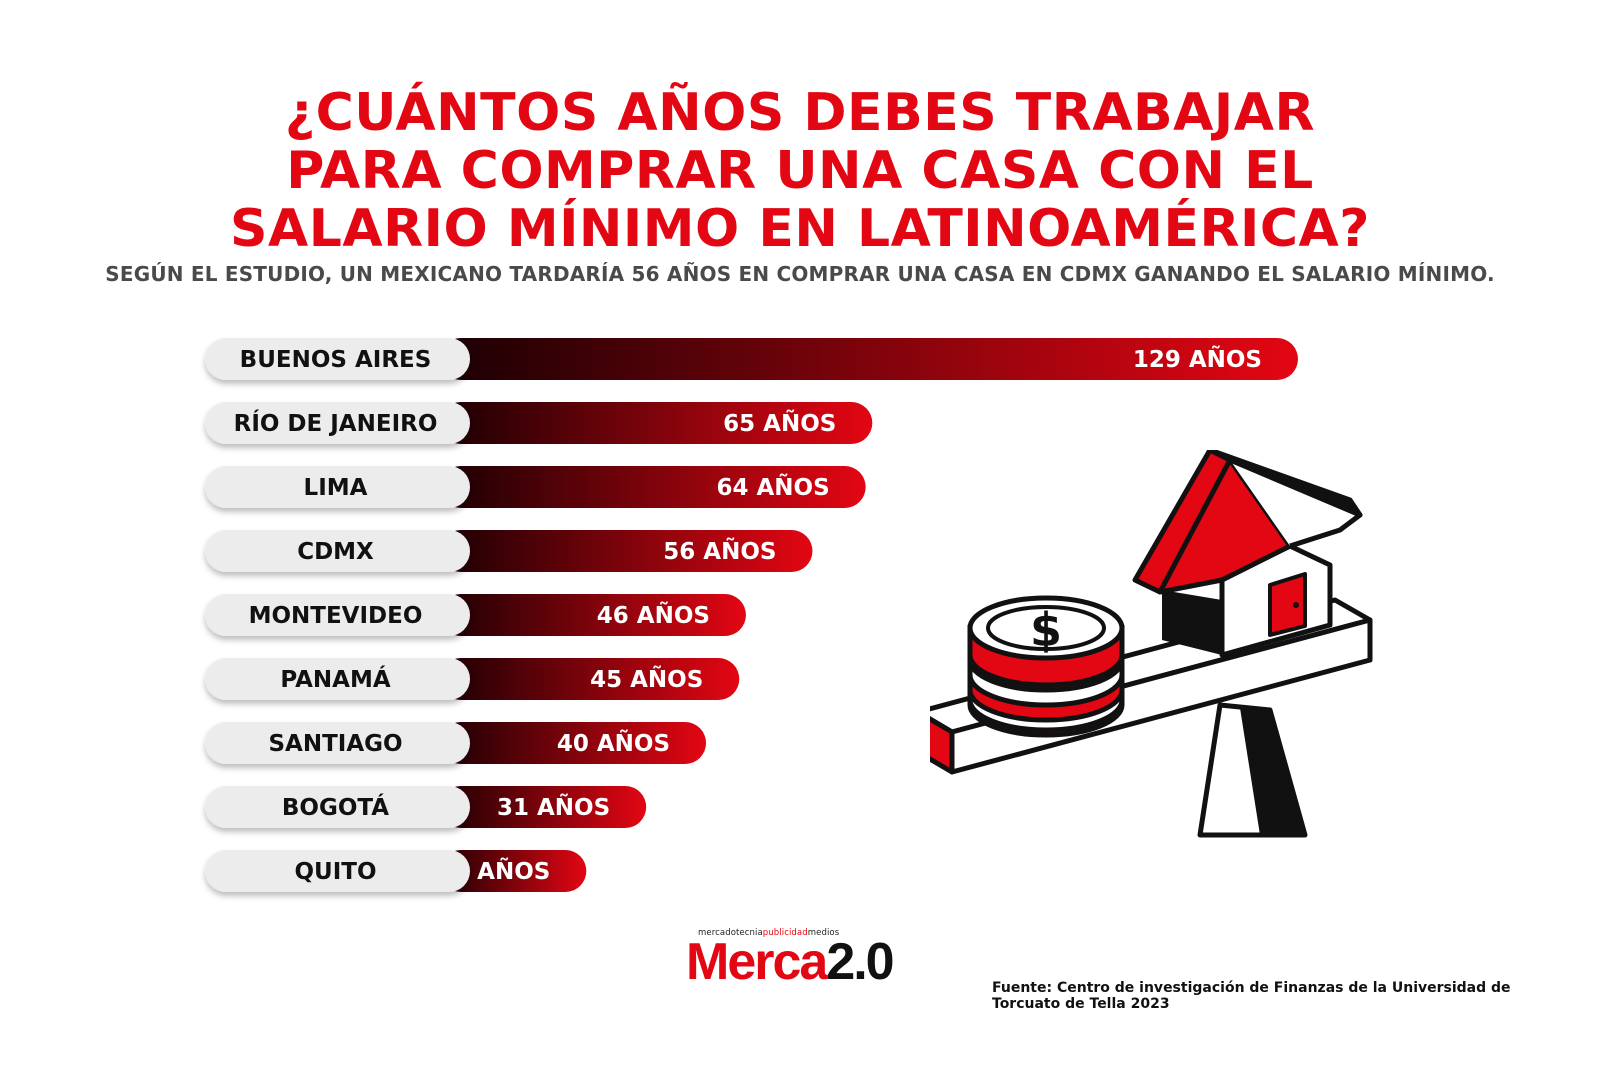  I want to click on category-label: BOGOTÁ, so click(335, 807).